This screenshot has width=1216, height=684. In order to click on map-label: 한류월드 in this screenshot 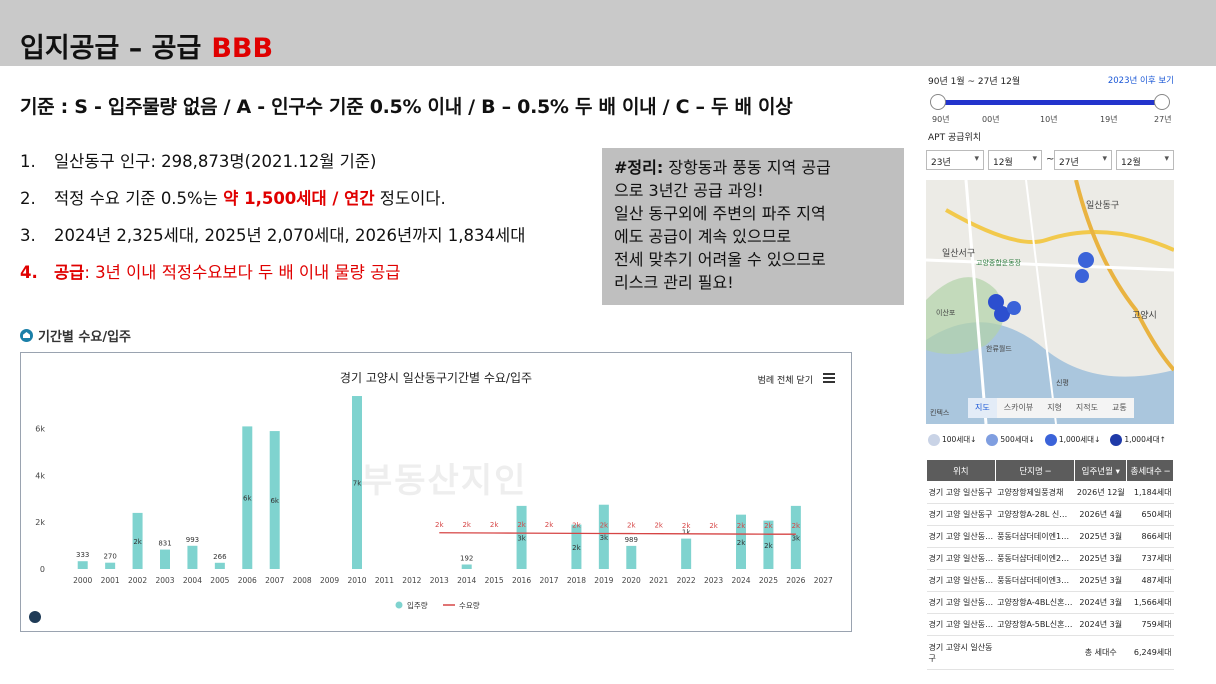, I will do `click(999, 349)`.